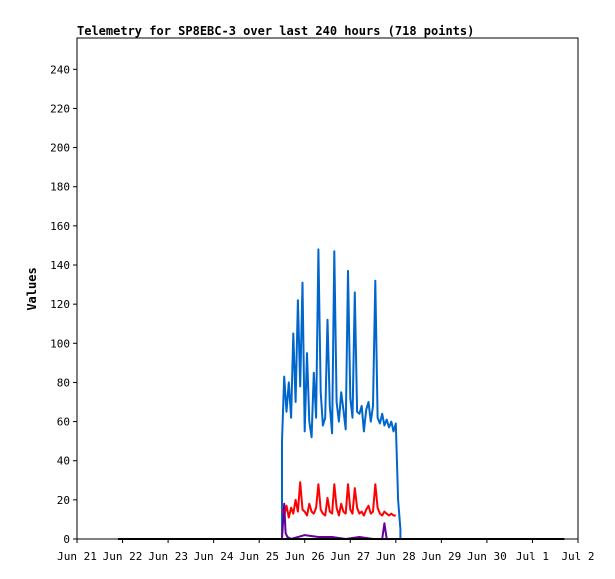 This screenshot has height=579, width=615. I want to click on y-tick-label: 240, so click(60, 69).